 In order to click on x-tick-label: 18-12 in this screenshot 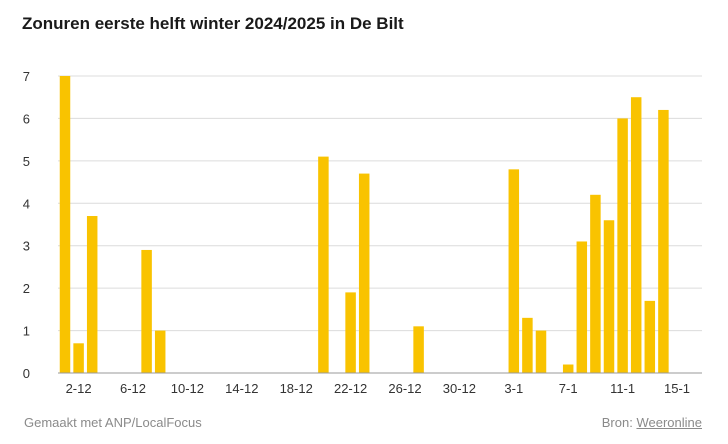, I will do `click(296, 388)`.